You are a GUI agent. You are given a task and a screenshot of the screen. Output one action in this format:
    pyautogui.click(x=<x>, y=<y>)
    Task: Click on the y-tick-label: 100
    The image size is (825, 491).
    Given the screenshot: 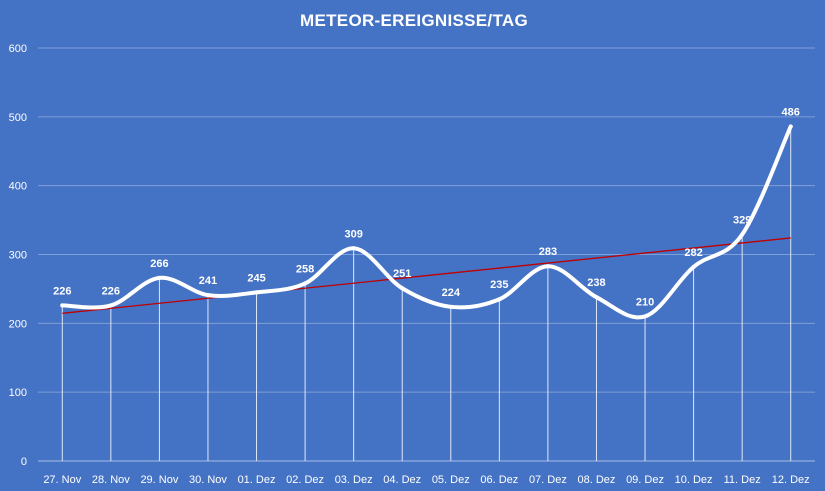 What is the action you would take?
    pyautogui.click(x=18, y=393)
    